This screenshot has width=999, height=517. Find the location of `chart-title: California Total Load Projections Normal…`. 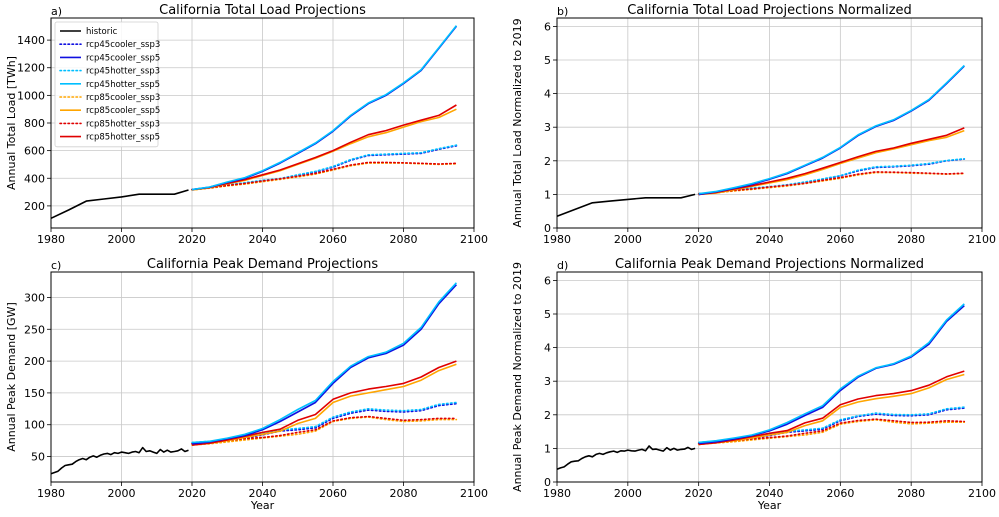

chart-title: California Total Load Projections Normal… is located at coordinates (769, 10).